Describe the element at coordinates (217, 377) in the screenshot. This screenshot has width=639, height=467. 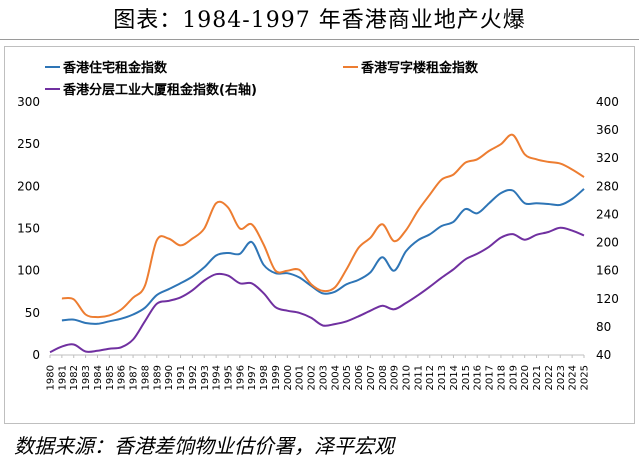
I see `x-tick-label: 1994` at that location.